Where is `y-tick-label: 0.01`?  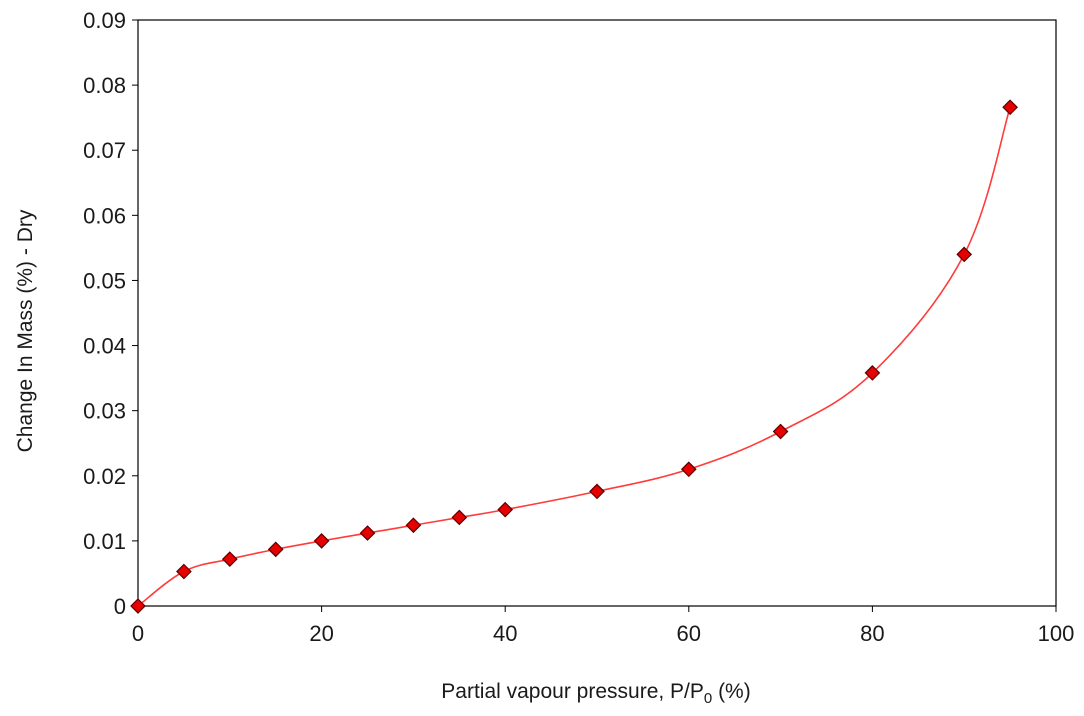
y-tick-label: 0.01 is located at coordinates (104, 541).